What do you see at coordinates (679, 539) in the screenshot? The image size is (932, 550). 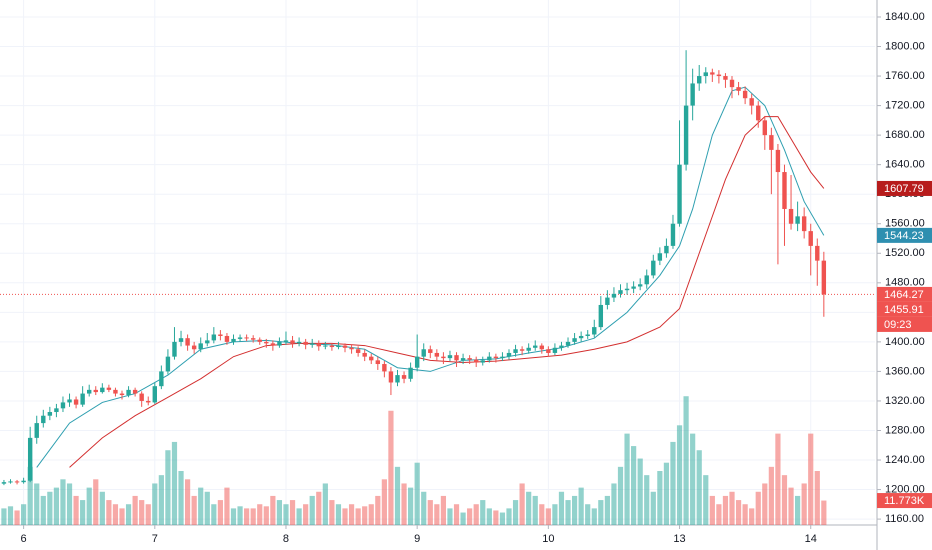 I see `x-tick-label: 13` at bounding box center [679, 539].